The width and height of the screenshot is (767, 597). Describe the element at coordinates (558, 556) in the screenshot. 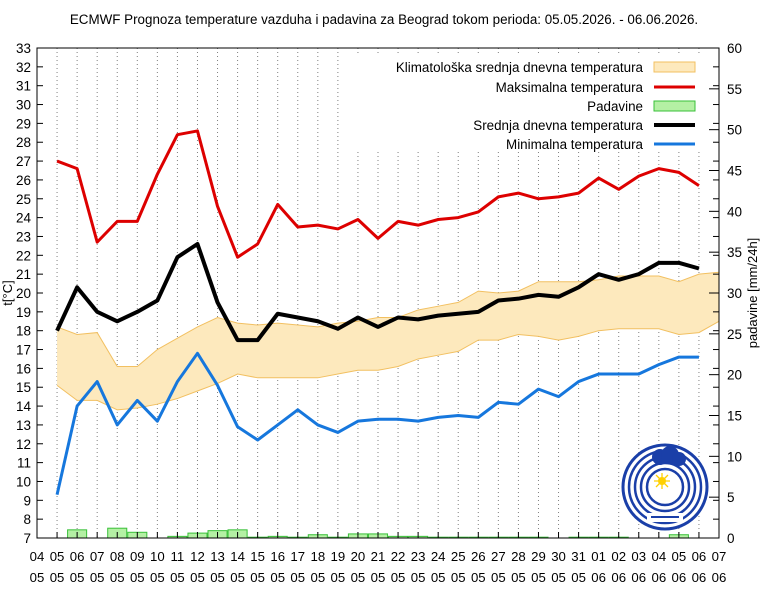

I see `x-tick-day-label: 30` at that location.